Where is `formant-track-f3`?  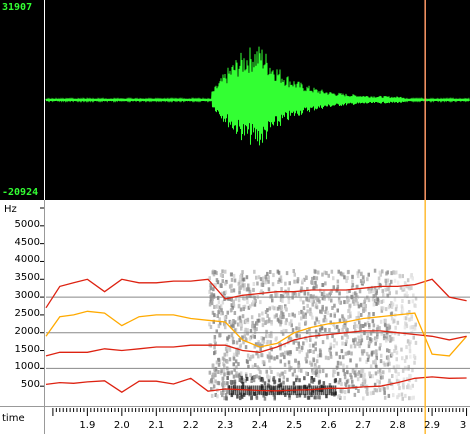
formant-track-f3 is located at coordinates (256, 343).